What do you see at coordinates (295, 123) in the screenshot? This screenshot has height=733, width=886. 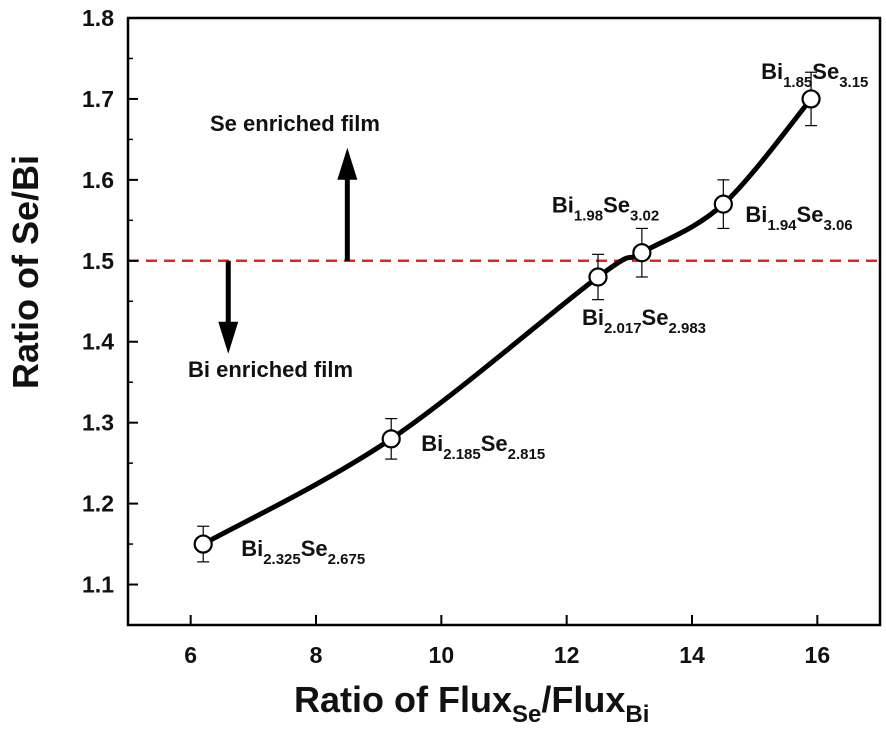 I see `annotation-se-enriched: Se enriched film` at bounding box center [295, 123].